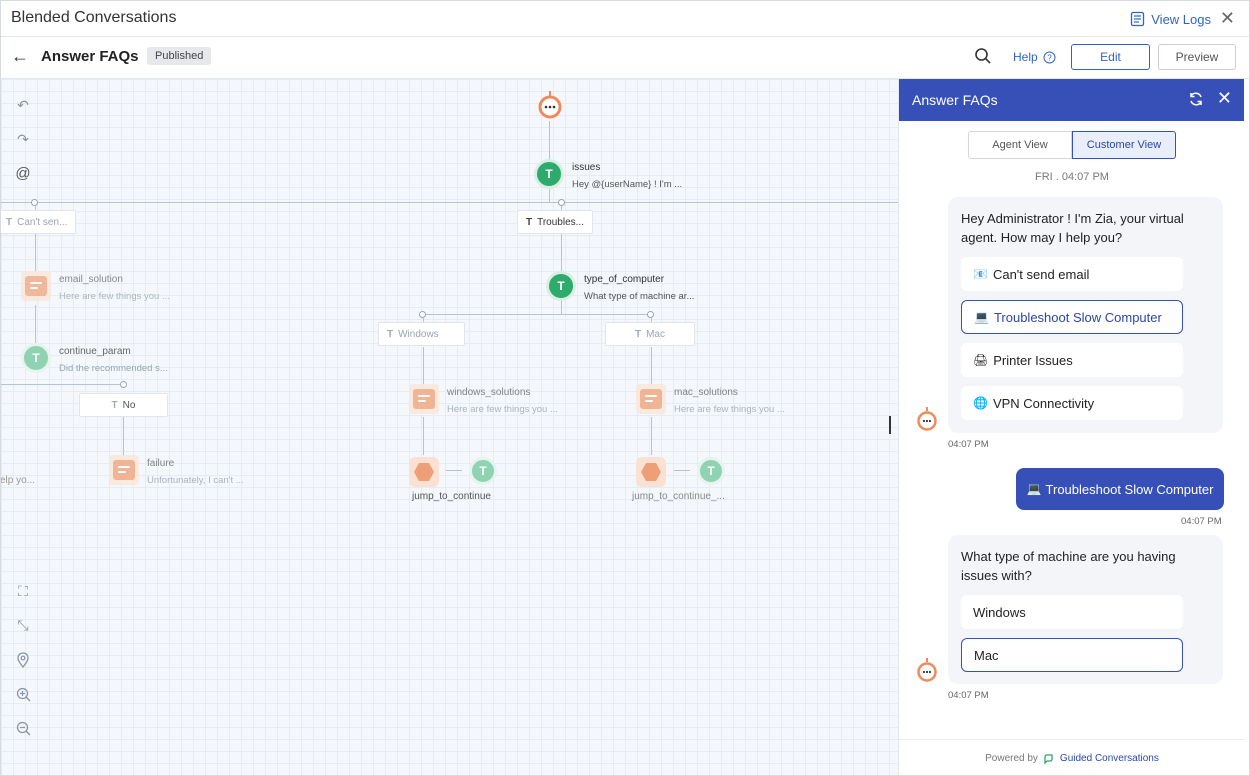 This screenshot has width=1250, height=776. Describe the element at coordinates (95, 351) in the screenshot. I see `node-name: continue_param` at that location.